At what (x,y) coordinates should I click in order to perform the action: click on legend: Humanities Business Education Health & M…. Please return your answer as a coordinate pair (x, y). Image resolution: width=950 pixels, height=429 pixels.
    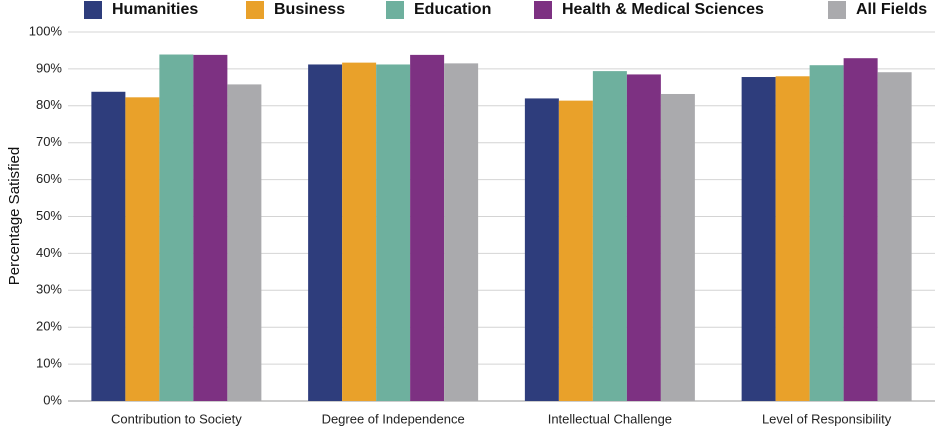
    Looking at the image, I should click on (475, 11).